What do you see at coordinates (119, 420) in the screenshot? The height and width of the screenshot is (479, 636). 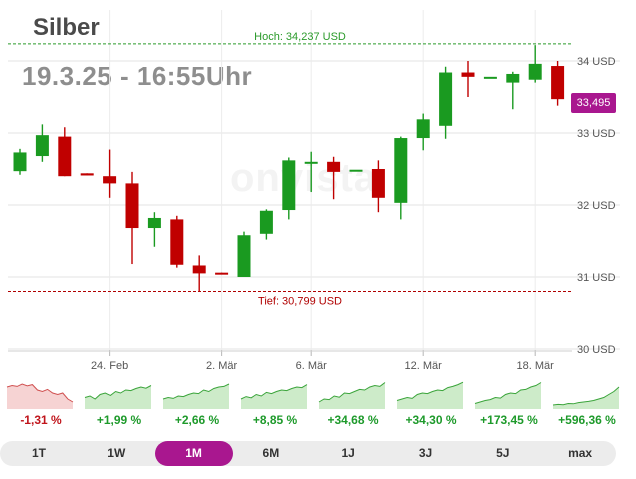 I see `performance-value: +1,99 %` at bounding box center [119, 420].